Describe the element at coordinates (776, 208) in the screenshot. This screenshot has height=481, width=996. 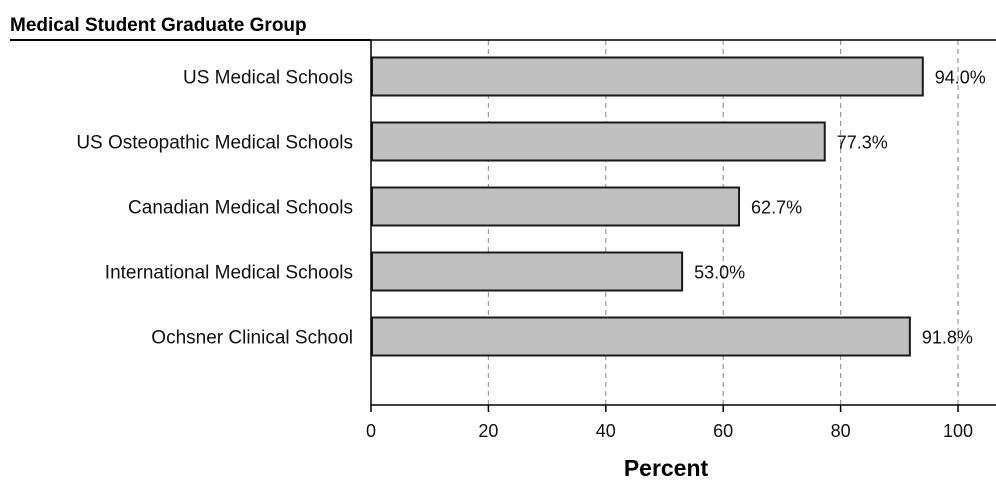
I see `value-label: 62.7%` at that location.